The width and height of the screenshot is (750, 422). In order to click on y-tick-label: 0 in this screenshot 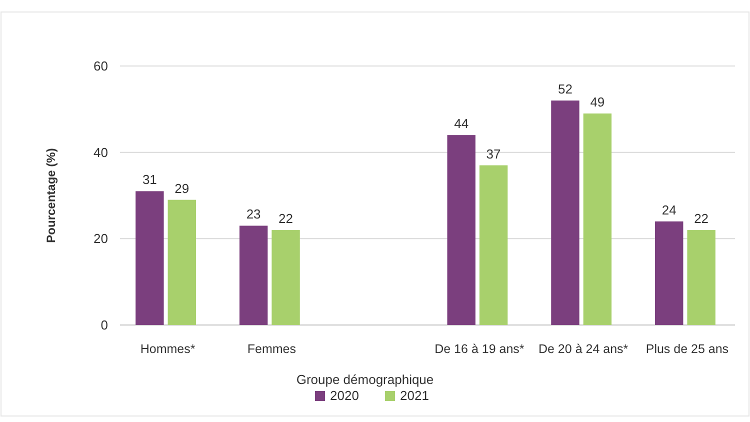, I will do `click(104, 325)`.